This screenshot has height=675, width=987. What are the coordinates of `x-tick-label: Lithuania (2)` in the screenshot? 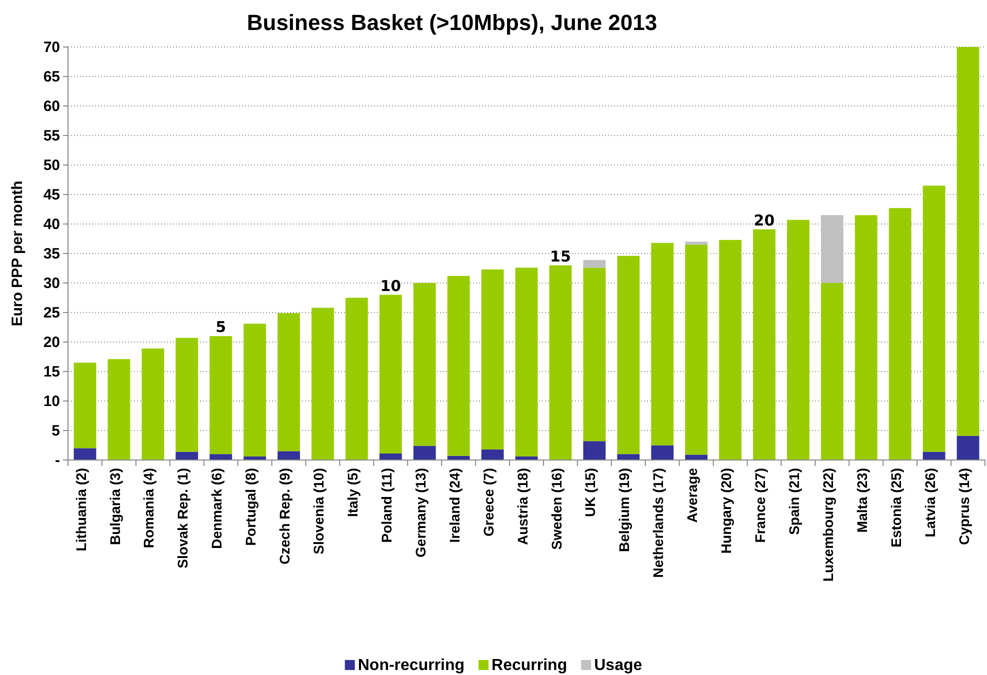 It's located at (80, 510).